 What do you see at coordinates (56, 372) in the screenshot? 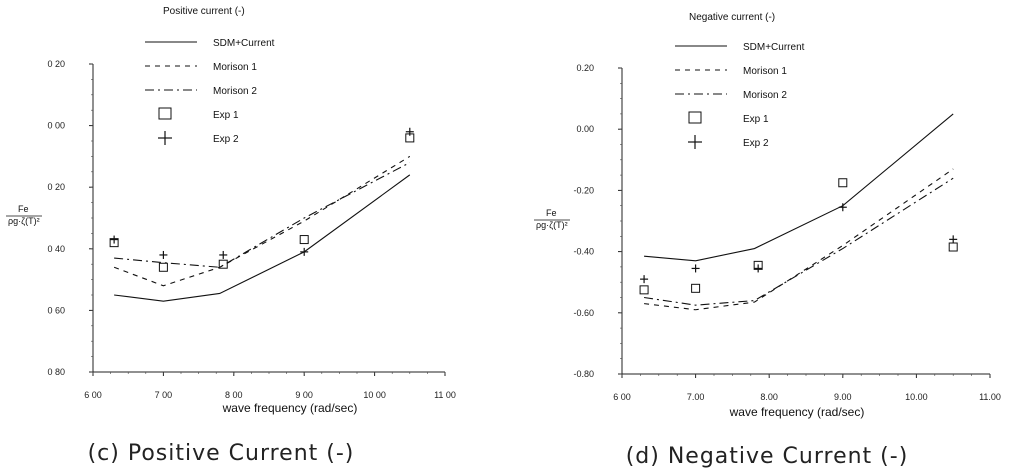
I see `y-tick-label: 0 80` at bounding box center [56, 372].